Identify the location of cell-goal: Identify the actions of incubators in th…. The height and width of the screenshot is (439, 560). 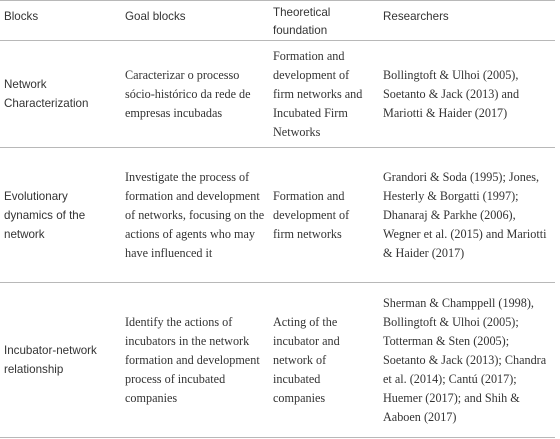
(193, 360).